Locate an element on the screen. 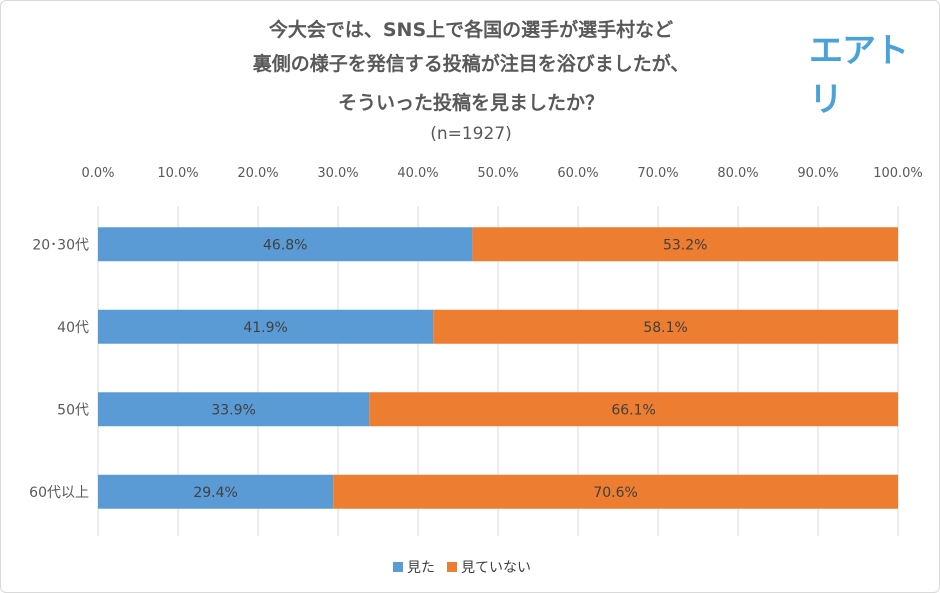  data-label: 46.8% is located at coordinates (285, 245).